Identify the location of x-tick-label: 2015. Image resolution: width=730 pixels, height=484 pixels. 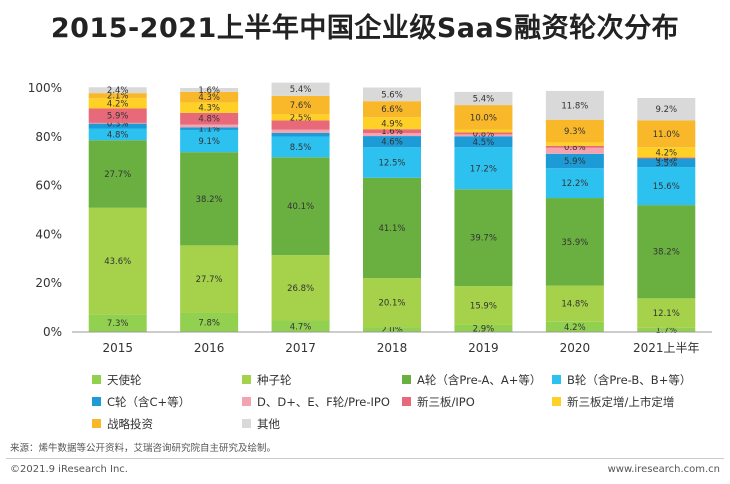
(117, 348).